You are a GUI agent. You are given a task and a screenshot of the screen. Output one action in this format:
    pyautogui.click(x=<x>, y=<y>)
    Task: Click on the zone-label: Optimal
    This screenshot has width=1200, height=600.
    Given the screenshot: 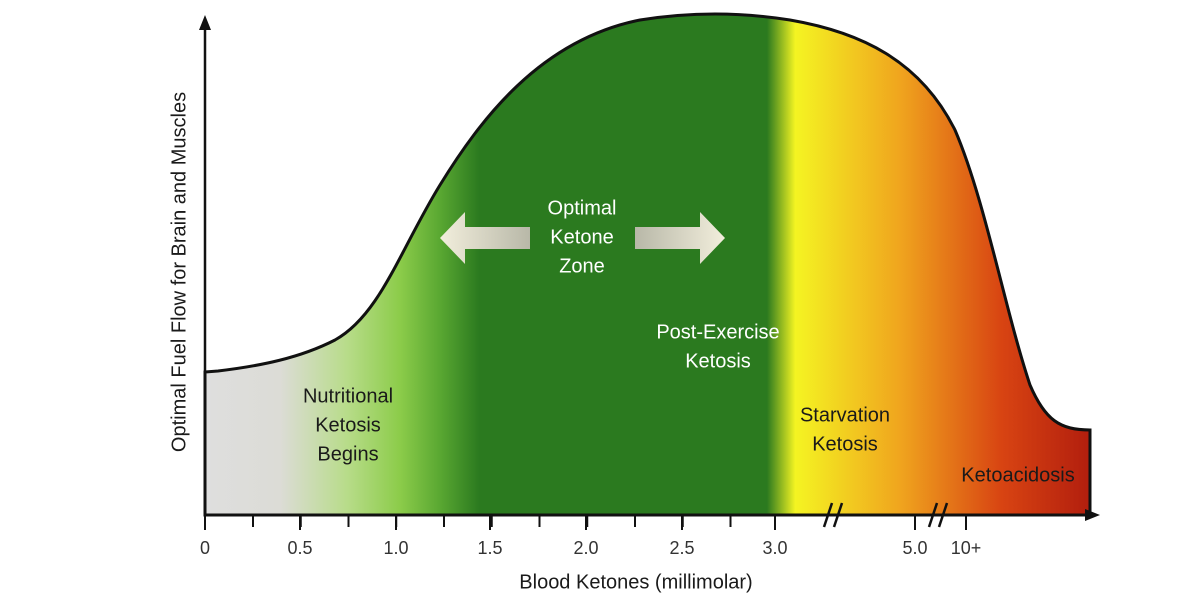 What is the action you would take?
    pyautogui.click(x=582, y=208)
    